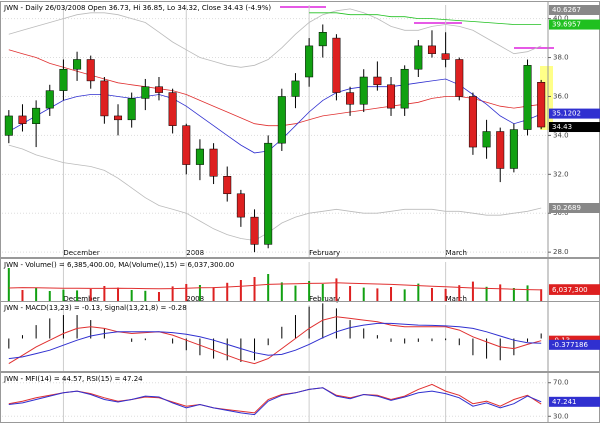  Describe the element at coordinates (81, 253) in the screenshot. I see `x-tick-label: December` at that location.